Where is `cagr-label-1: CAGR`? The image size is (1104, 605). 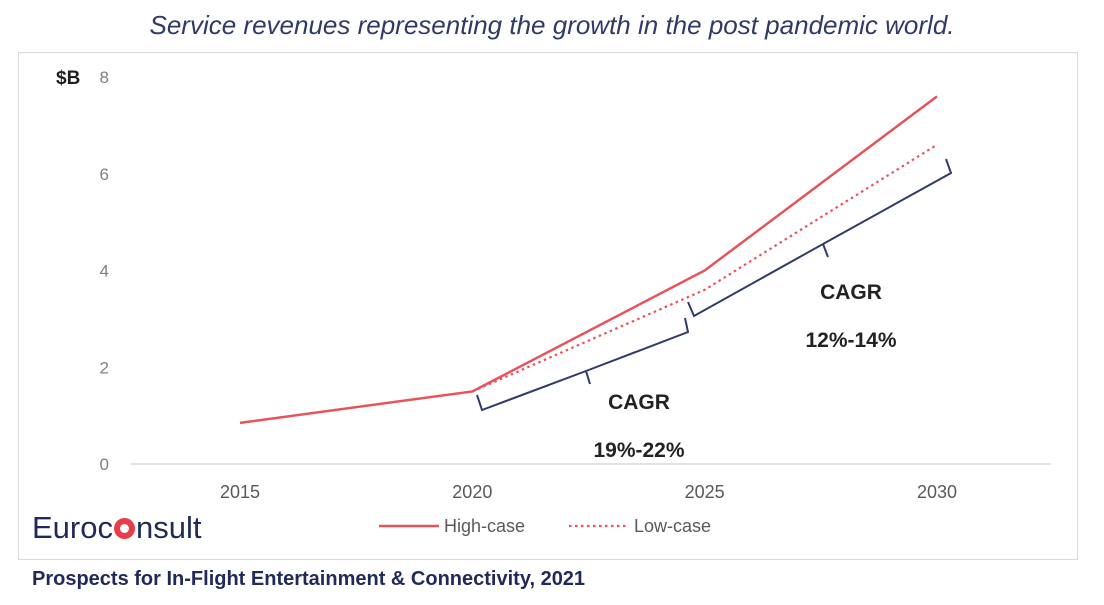
cagr-label-1: CAGR is located at coordinates (639, 402).